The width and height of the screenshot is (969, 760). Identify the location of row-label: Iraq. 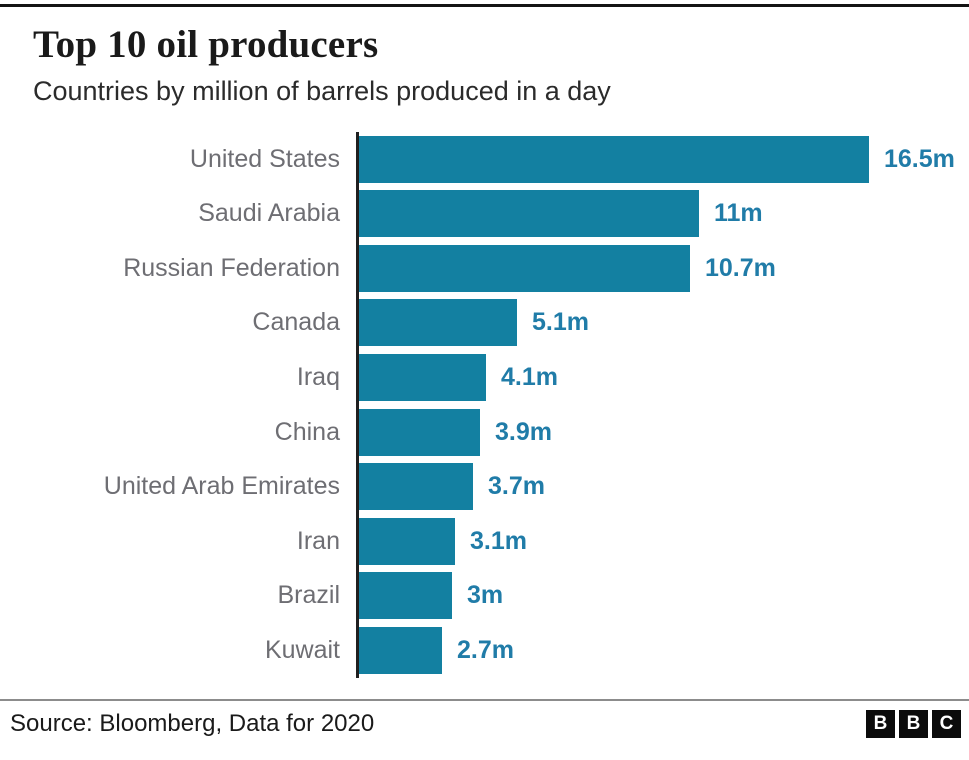
(318, 377).